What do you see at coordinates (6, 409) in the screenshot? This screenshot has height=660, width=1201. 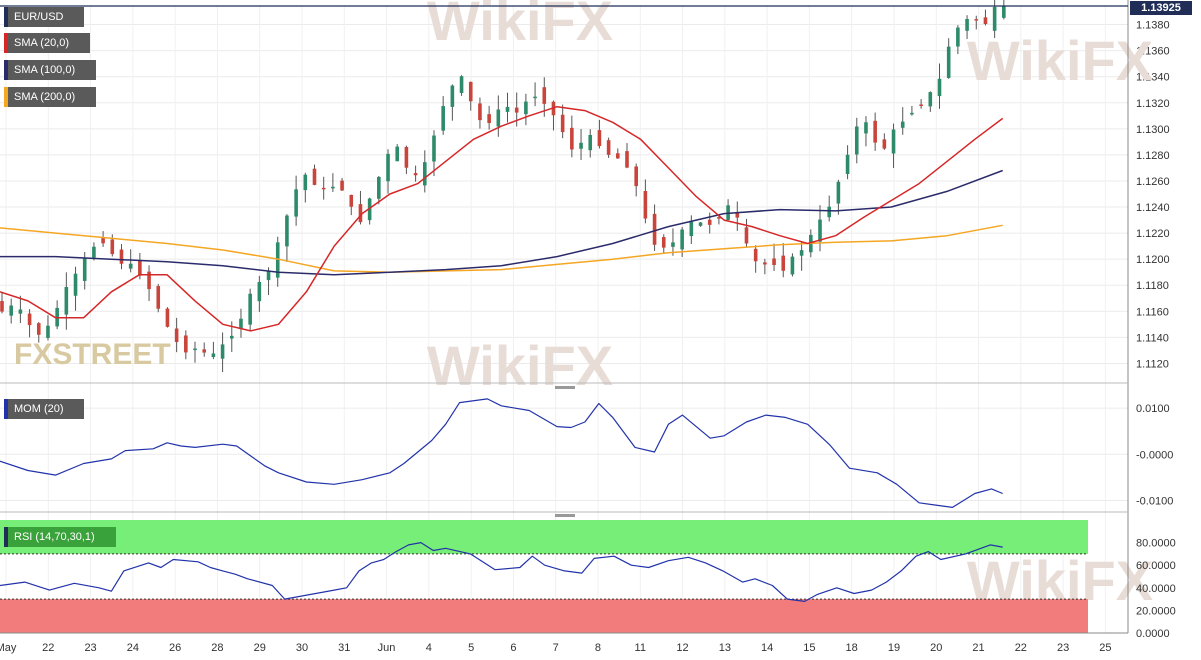 I see `mom-swatch` at bounding box center [6, 409].